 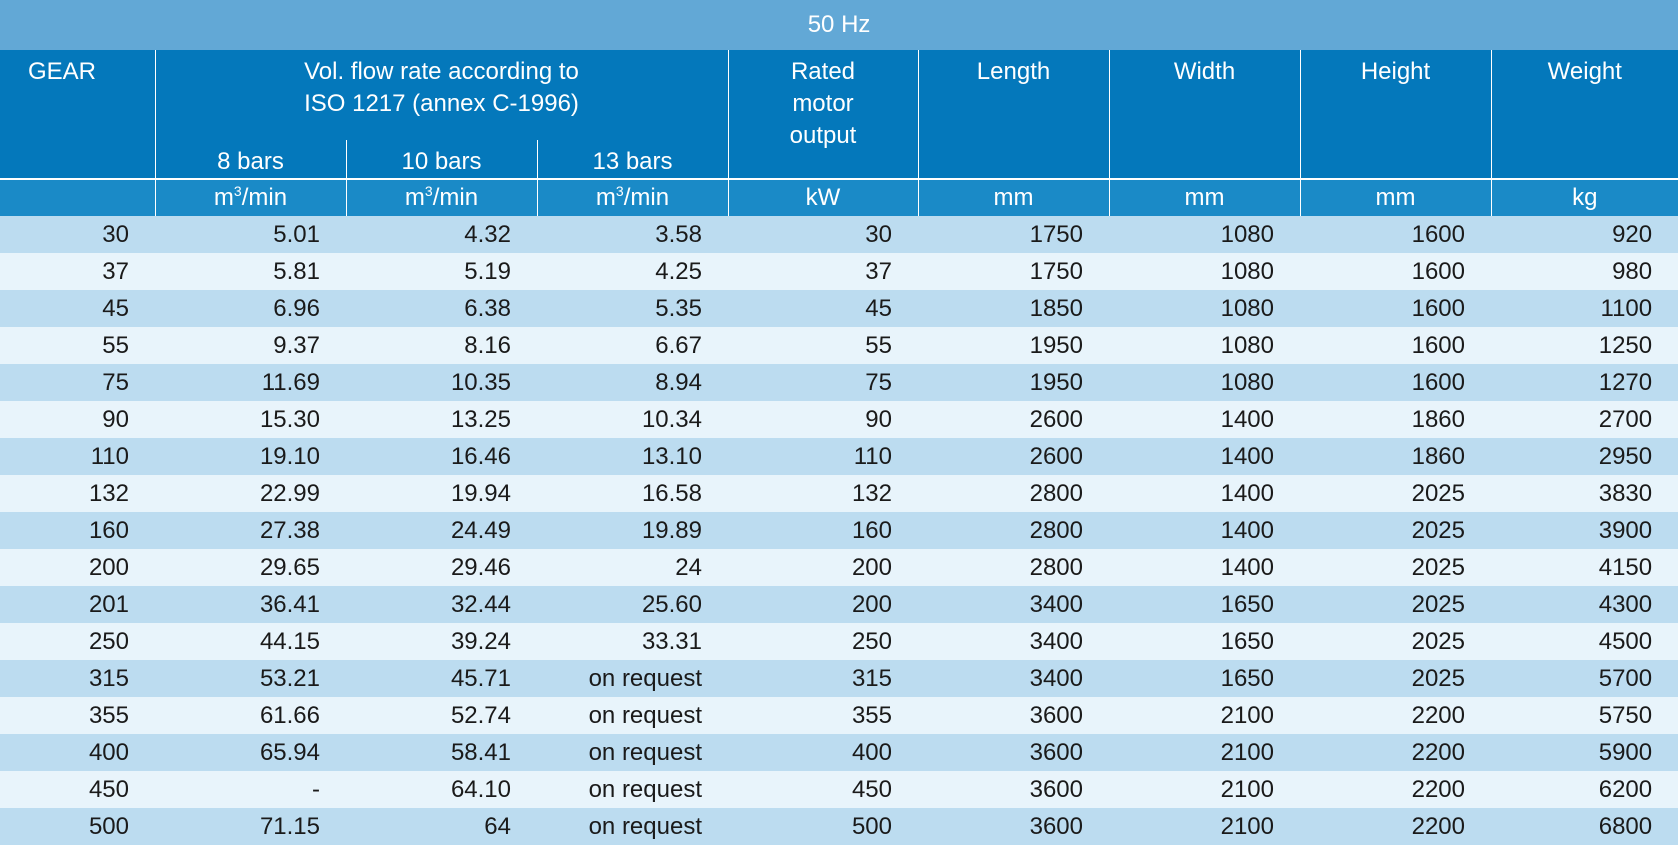 I want to click on rated-output-cell: 45, so click(x=823, y=308).